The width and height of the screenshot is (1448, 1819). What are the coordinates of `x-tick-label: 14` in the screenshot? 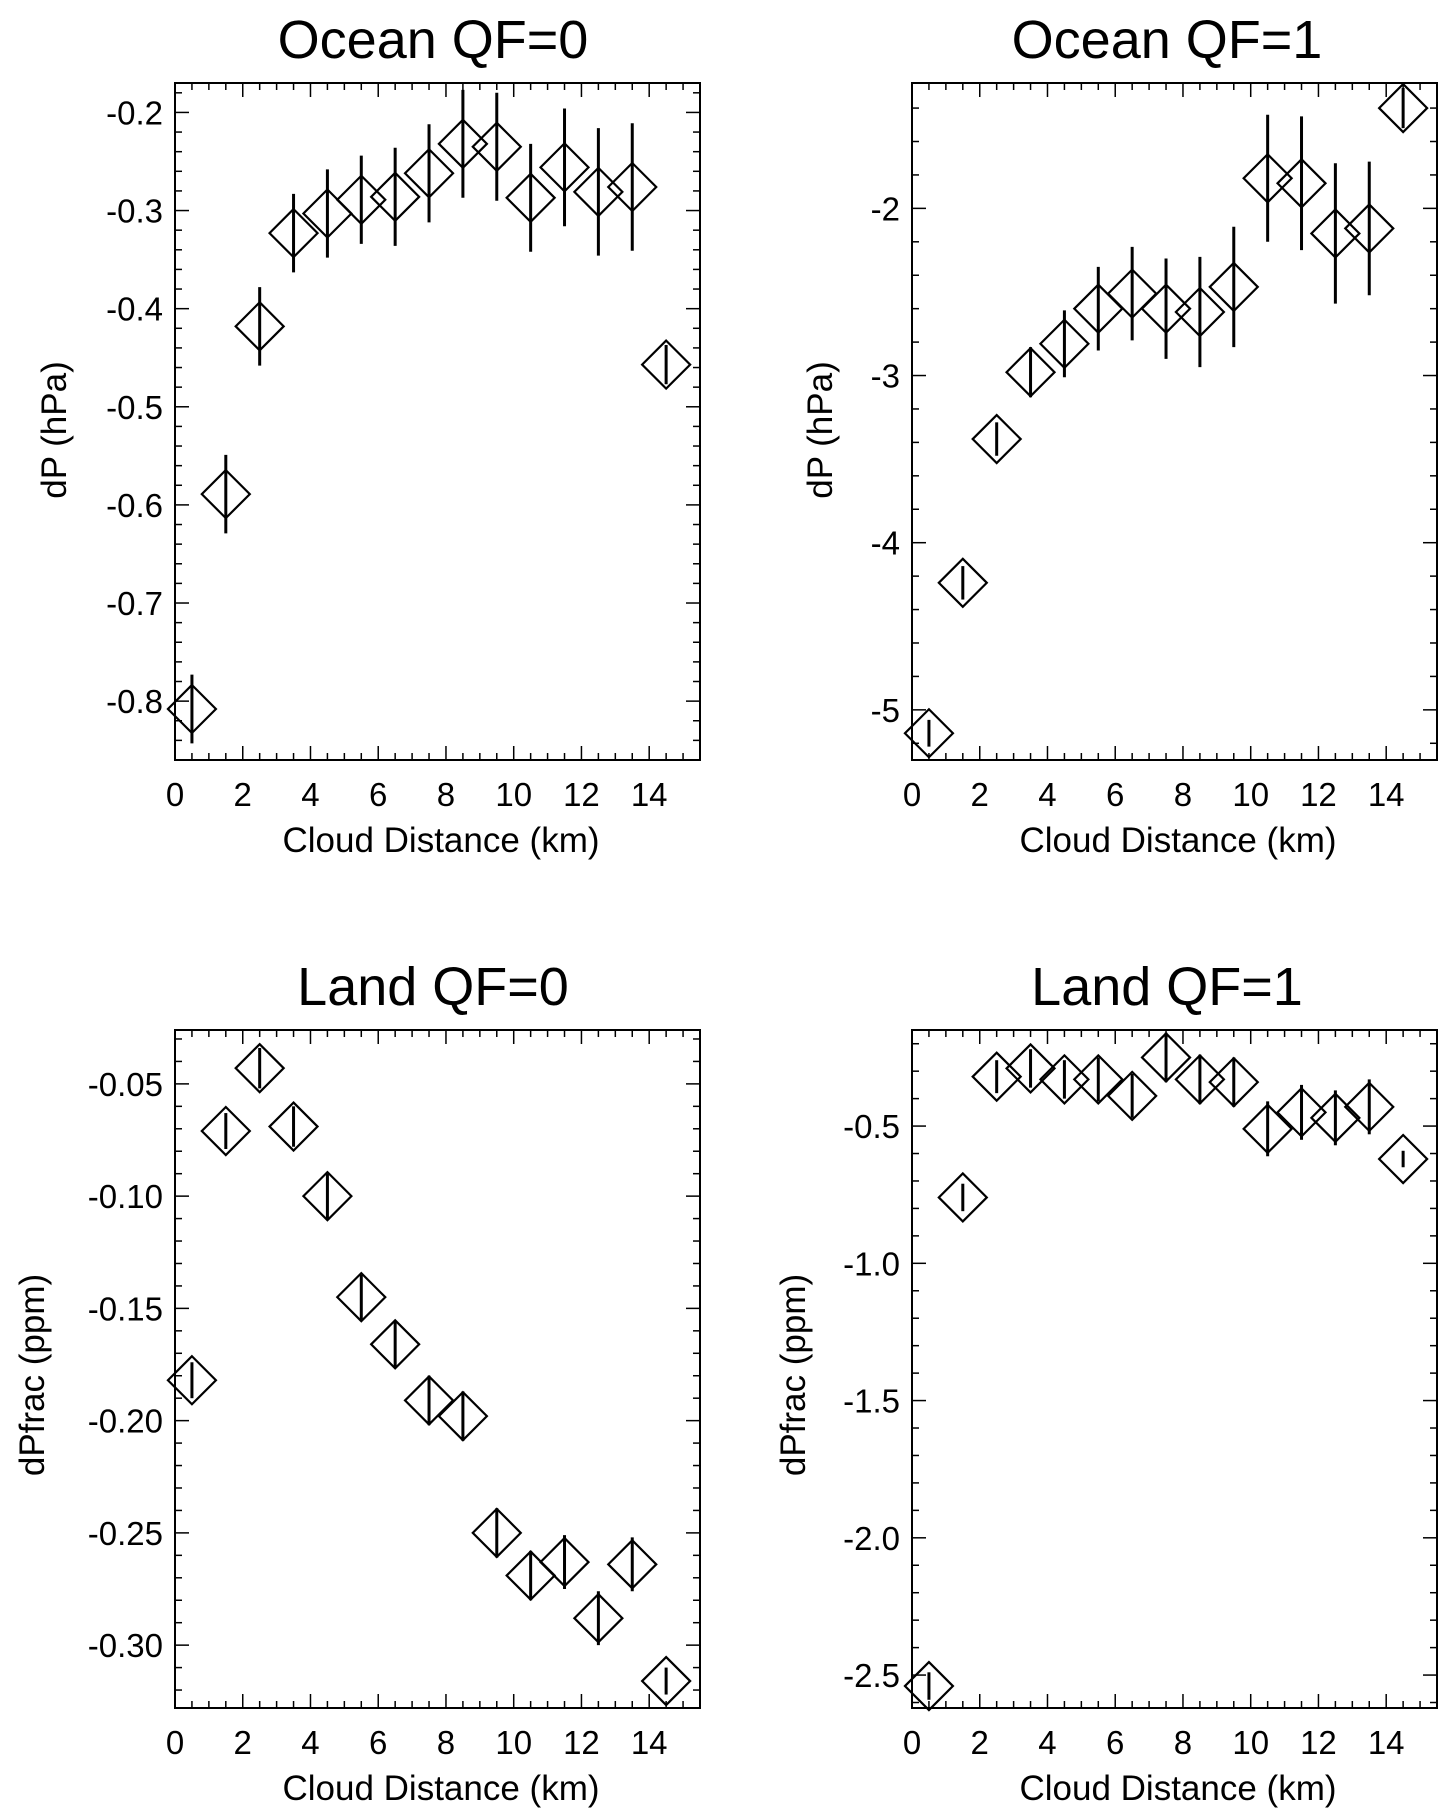 It's located at (1386, 794).